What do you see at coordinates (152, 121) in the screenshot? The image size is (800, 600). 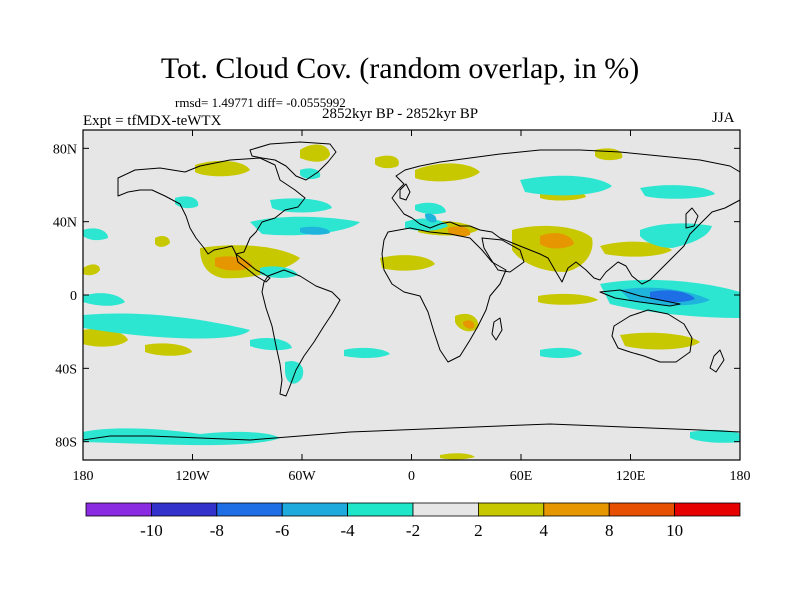 I see `experiment-label: Expt = tfMDX-teWTX` at bounding box center [152, 121].